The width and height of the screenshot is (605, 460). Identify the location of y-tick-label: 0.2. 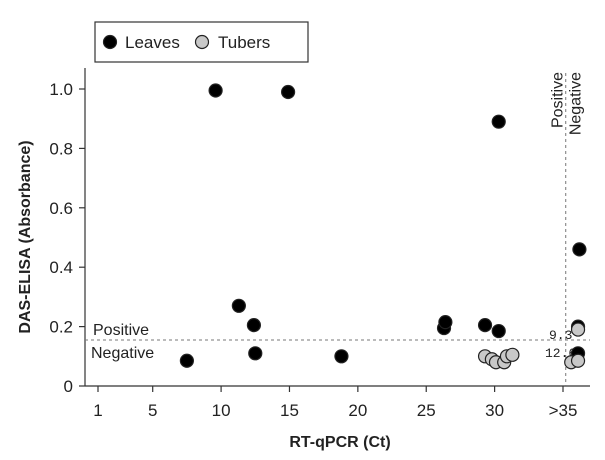
(61, 327).